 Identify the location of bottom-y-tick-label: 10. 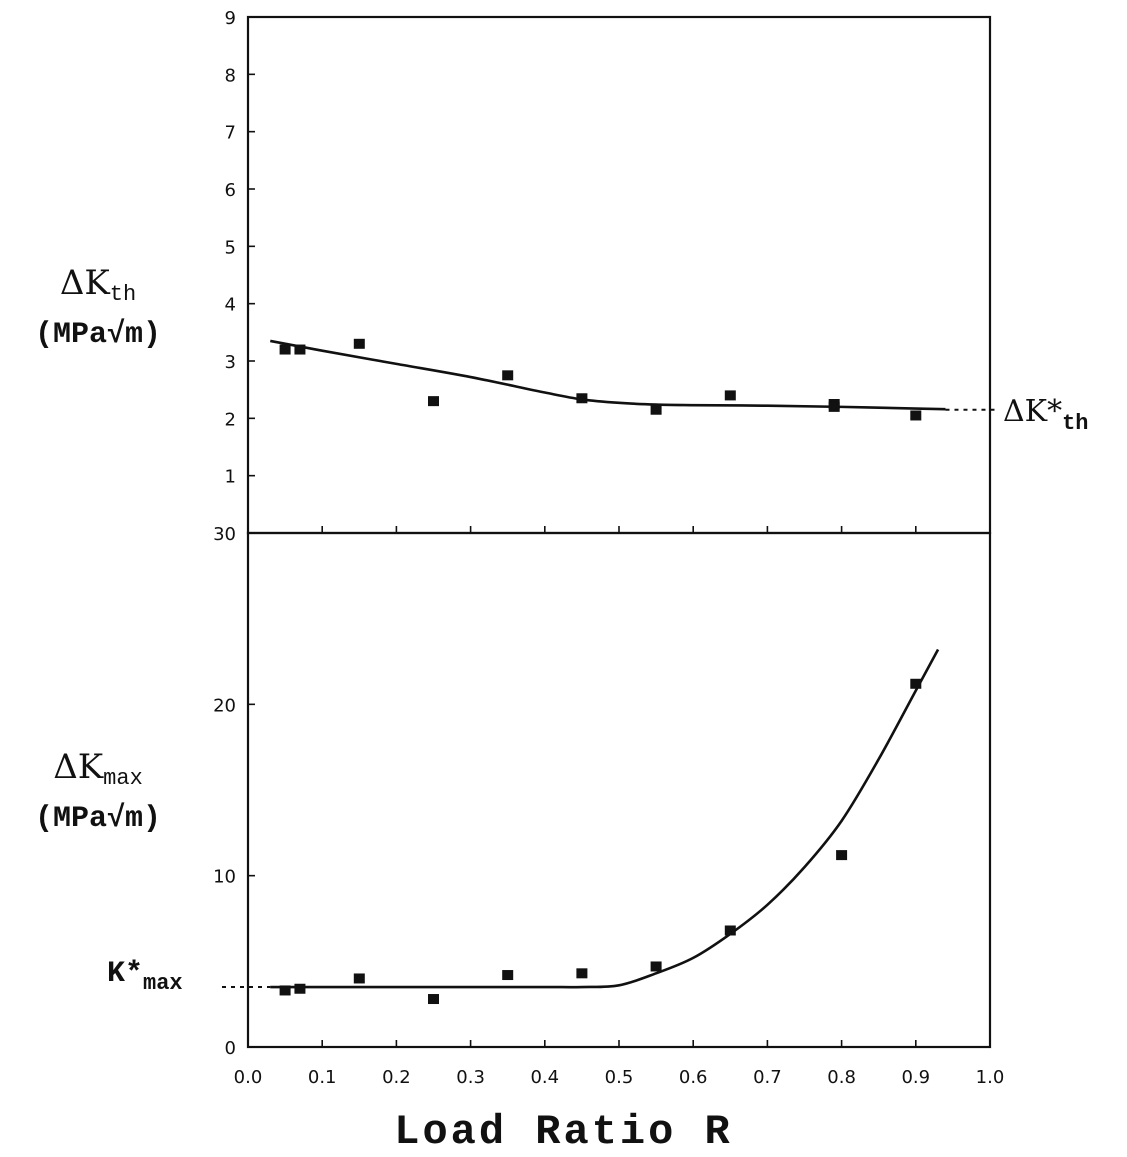
(224, 877).